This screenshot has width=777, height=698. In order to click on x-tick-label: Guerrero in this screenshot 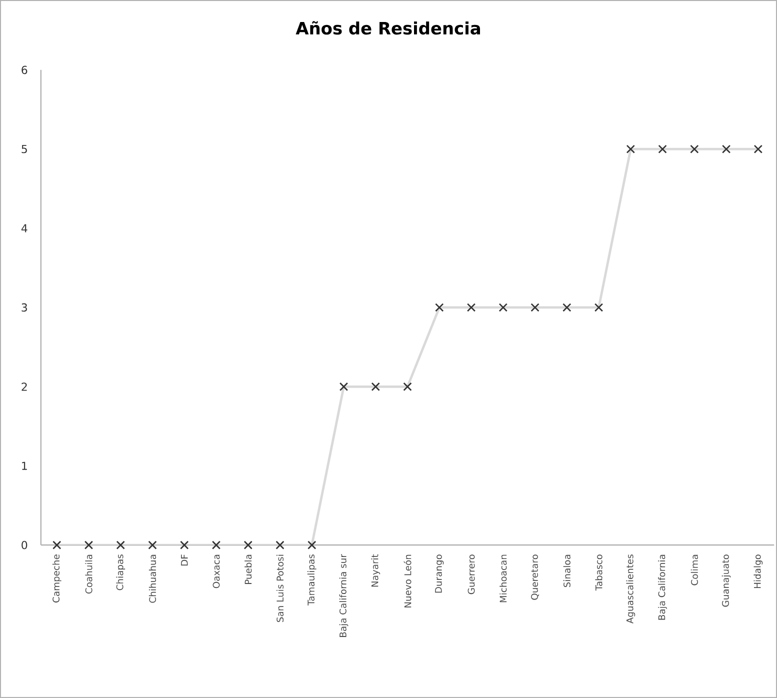, I will do `click(471, 574)`.